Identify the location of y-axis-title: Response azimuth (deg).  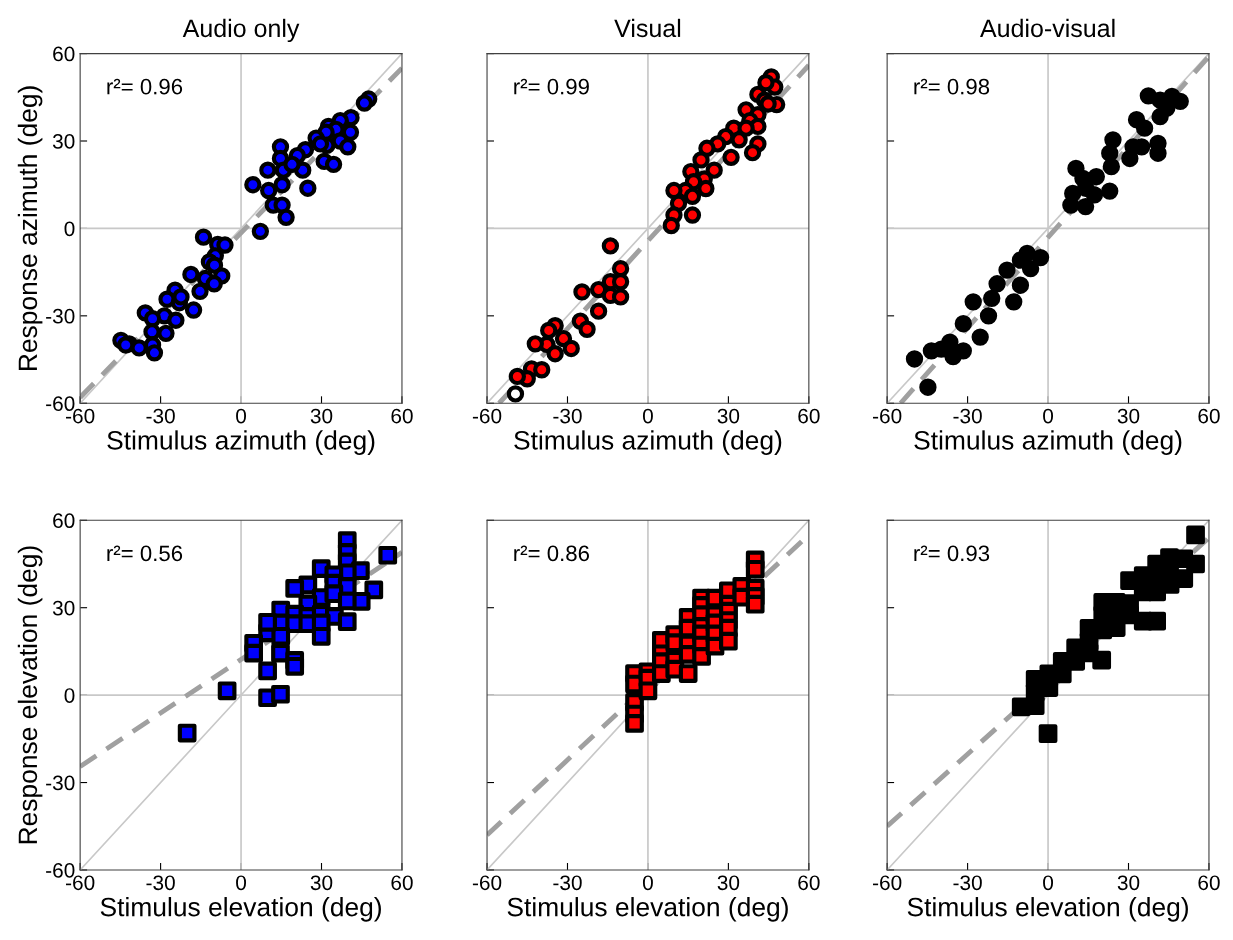
(30, 228).